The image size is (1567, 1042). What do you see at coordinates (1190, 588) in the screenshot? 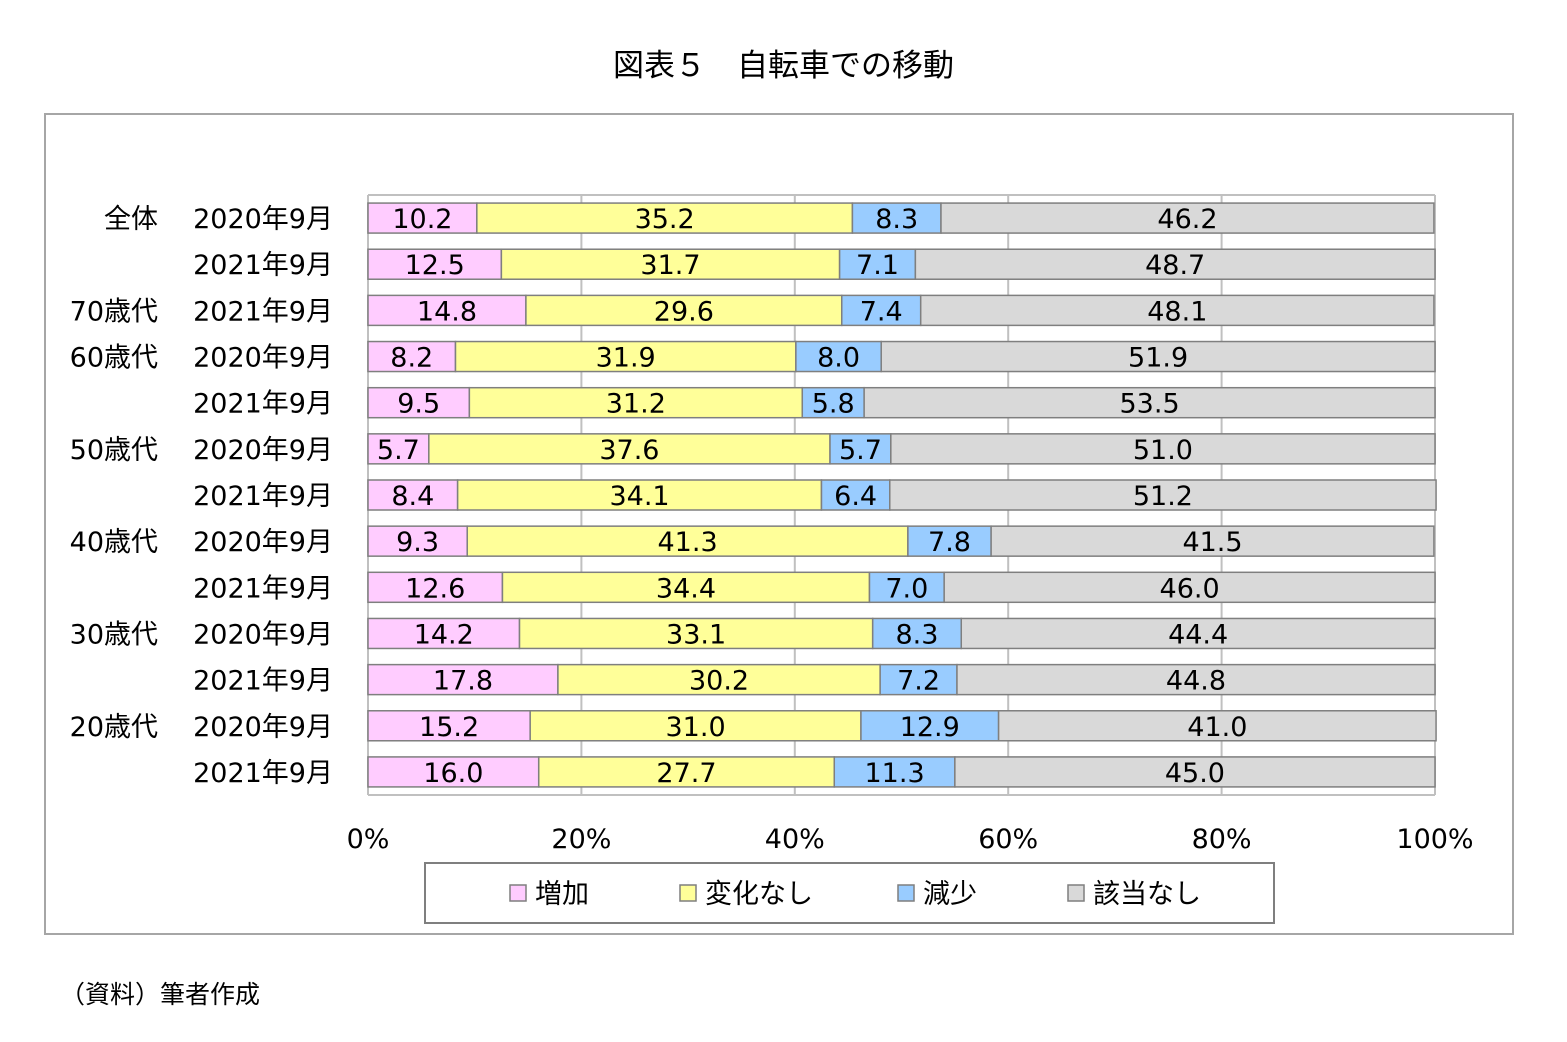
I see `data-label: 46.0` at bounding box center [1190, 588].